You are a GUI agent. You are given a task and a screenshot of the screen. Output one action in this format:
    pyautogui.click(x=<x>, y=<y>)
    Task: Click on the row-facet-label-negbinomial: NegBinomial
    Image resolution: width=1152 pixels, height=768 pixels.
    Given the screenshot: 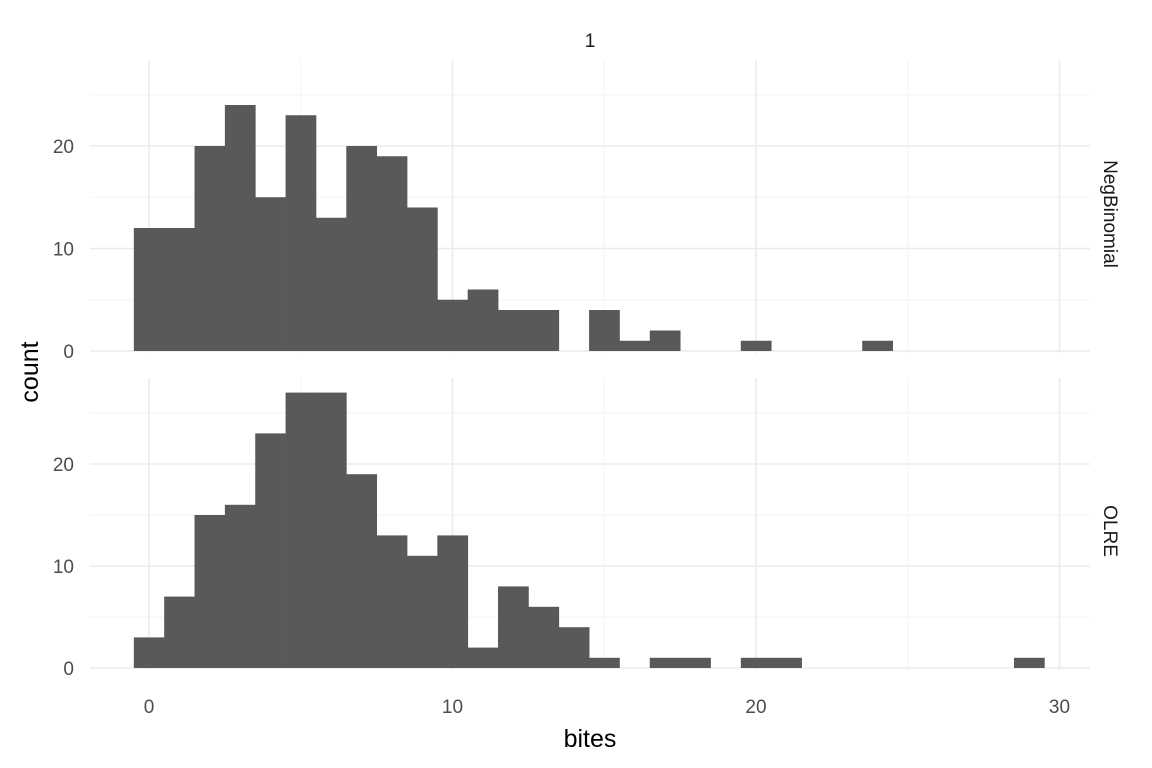 What is the action you would take?
    pyautogui.click(x=1109, y=214)
    